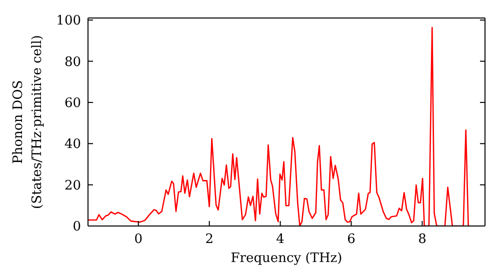 The height and width of the screenshot is (280, 500). I want to click on x-tick-label: 4, so click(280, 240).